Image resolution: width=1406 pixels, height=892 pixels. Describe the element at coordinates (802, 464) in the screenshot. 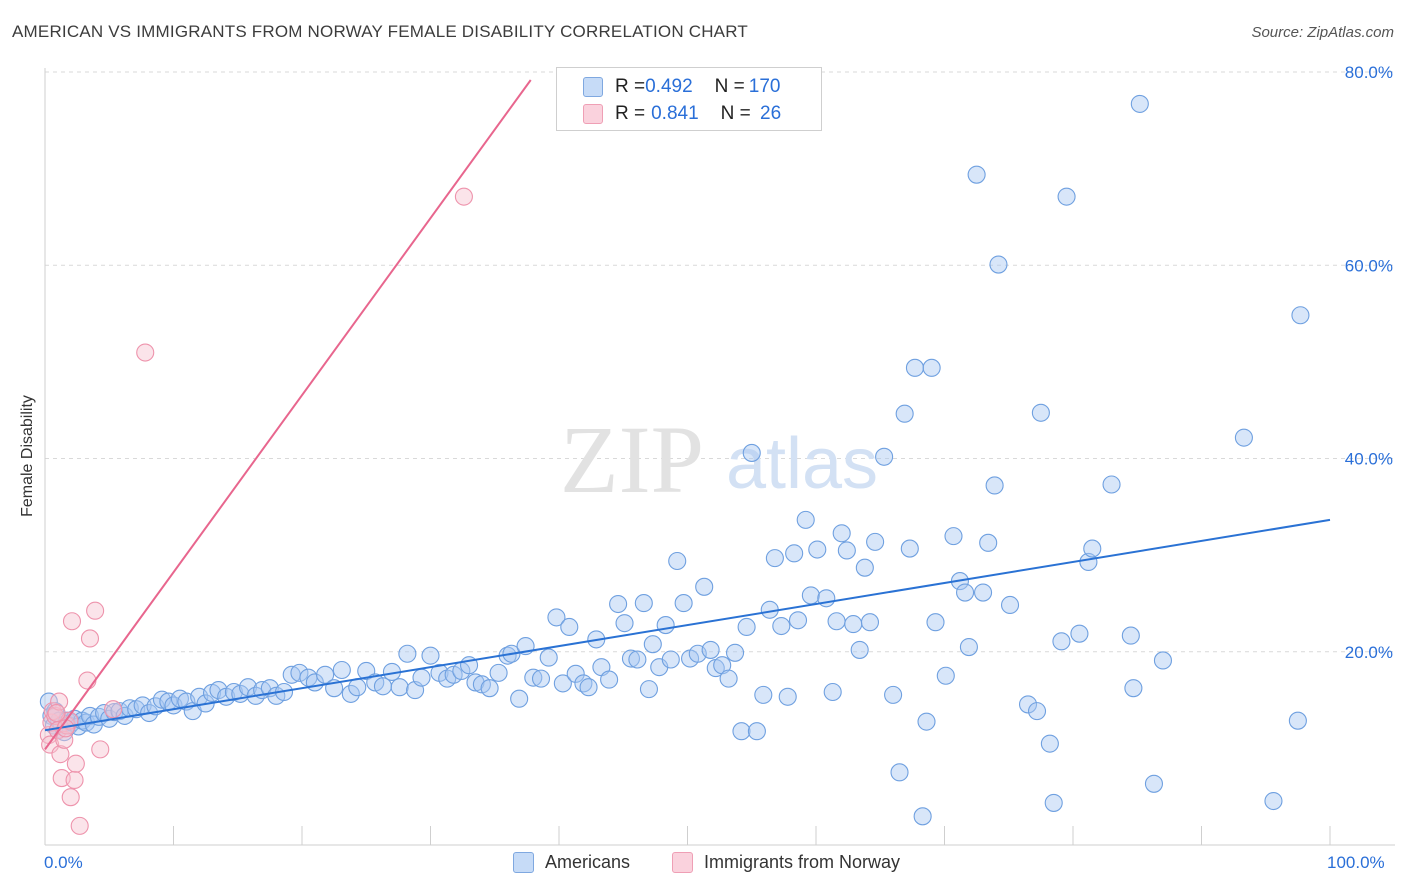

I see `watermark-atlas: atlas` at that location.